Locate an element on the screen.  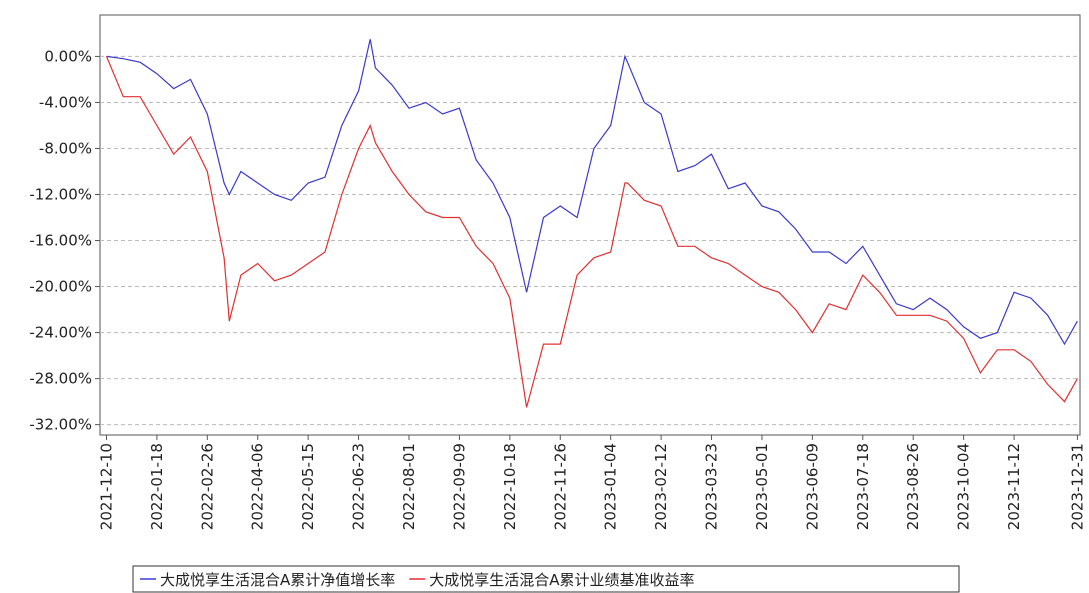
legend-box is located at coordinates (546, 579).